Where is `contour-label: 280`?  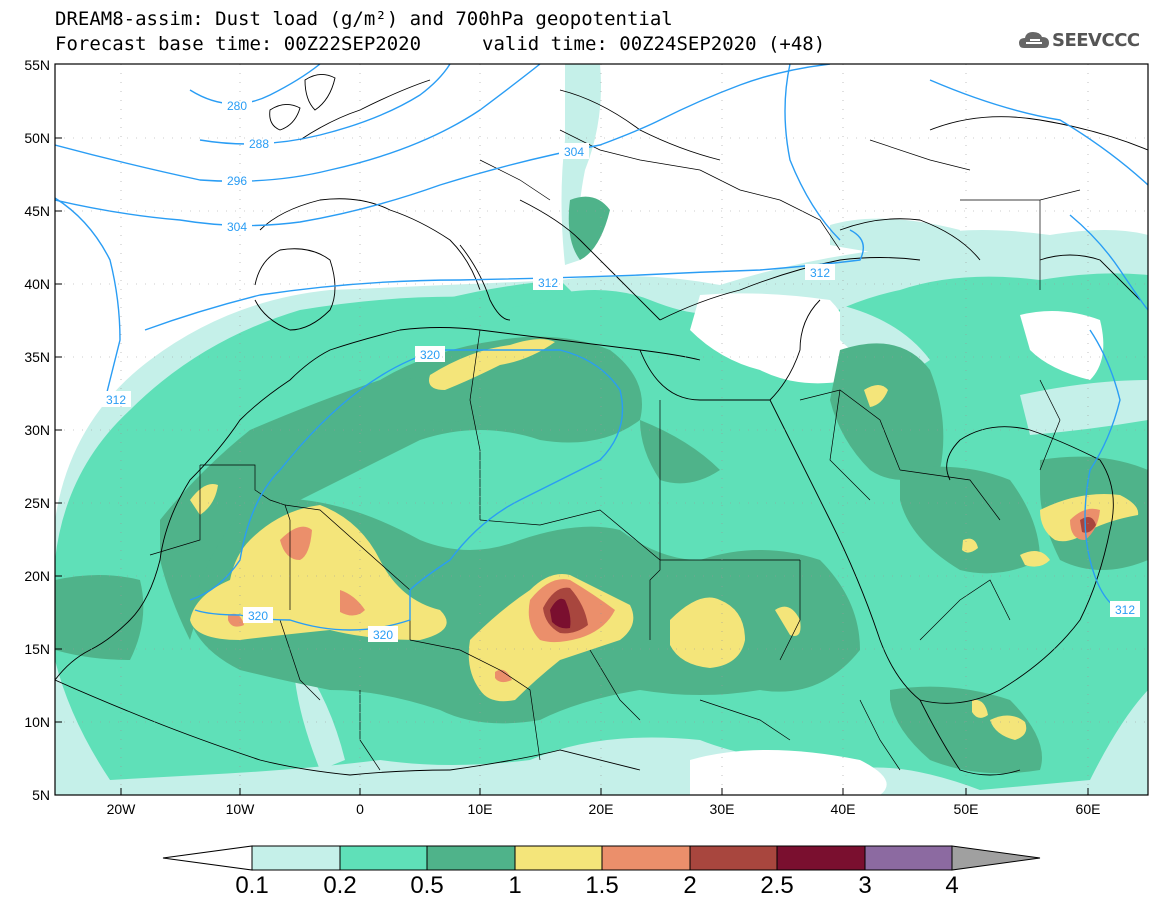
contour-label: 280 is located at coordinates (237, 106).